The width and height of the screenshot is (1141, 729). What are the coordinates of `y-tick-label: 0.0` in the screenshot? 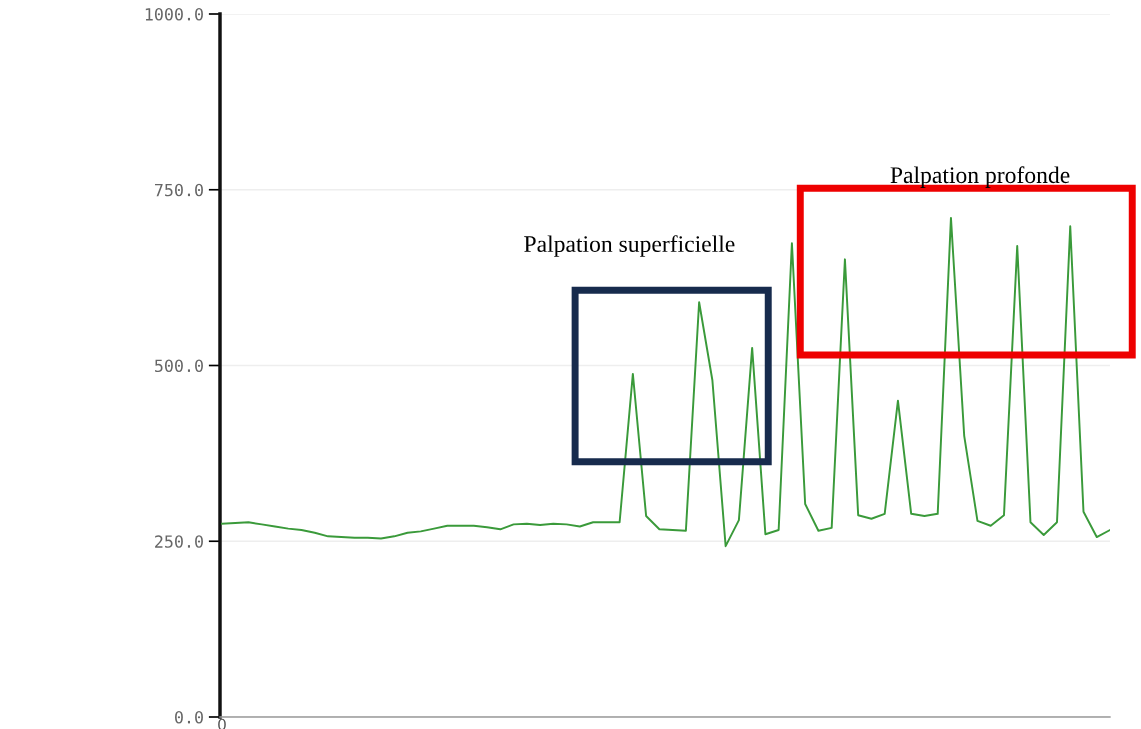 It's located at (189, 717).